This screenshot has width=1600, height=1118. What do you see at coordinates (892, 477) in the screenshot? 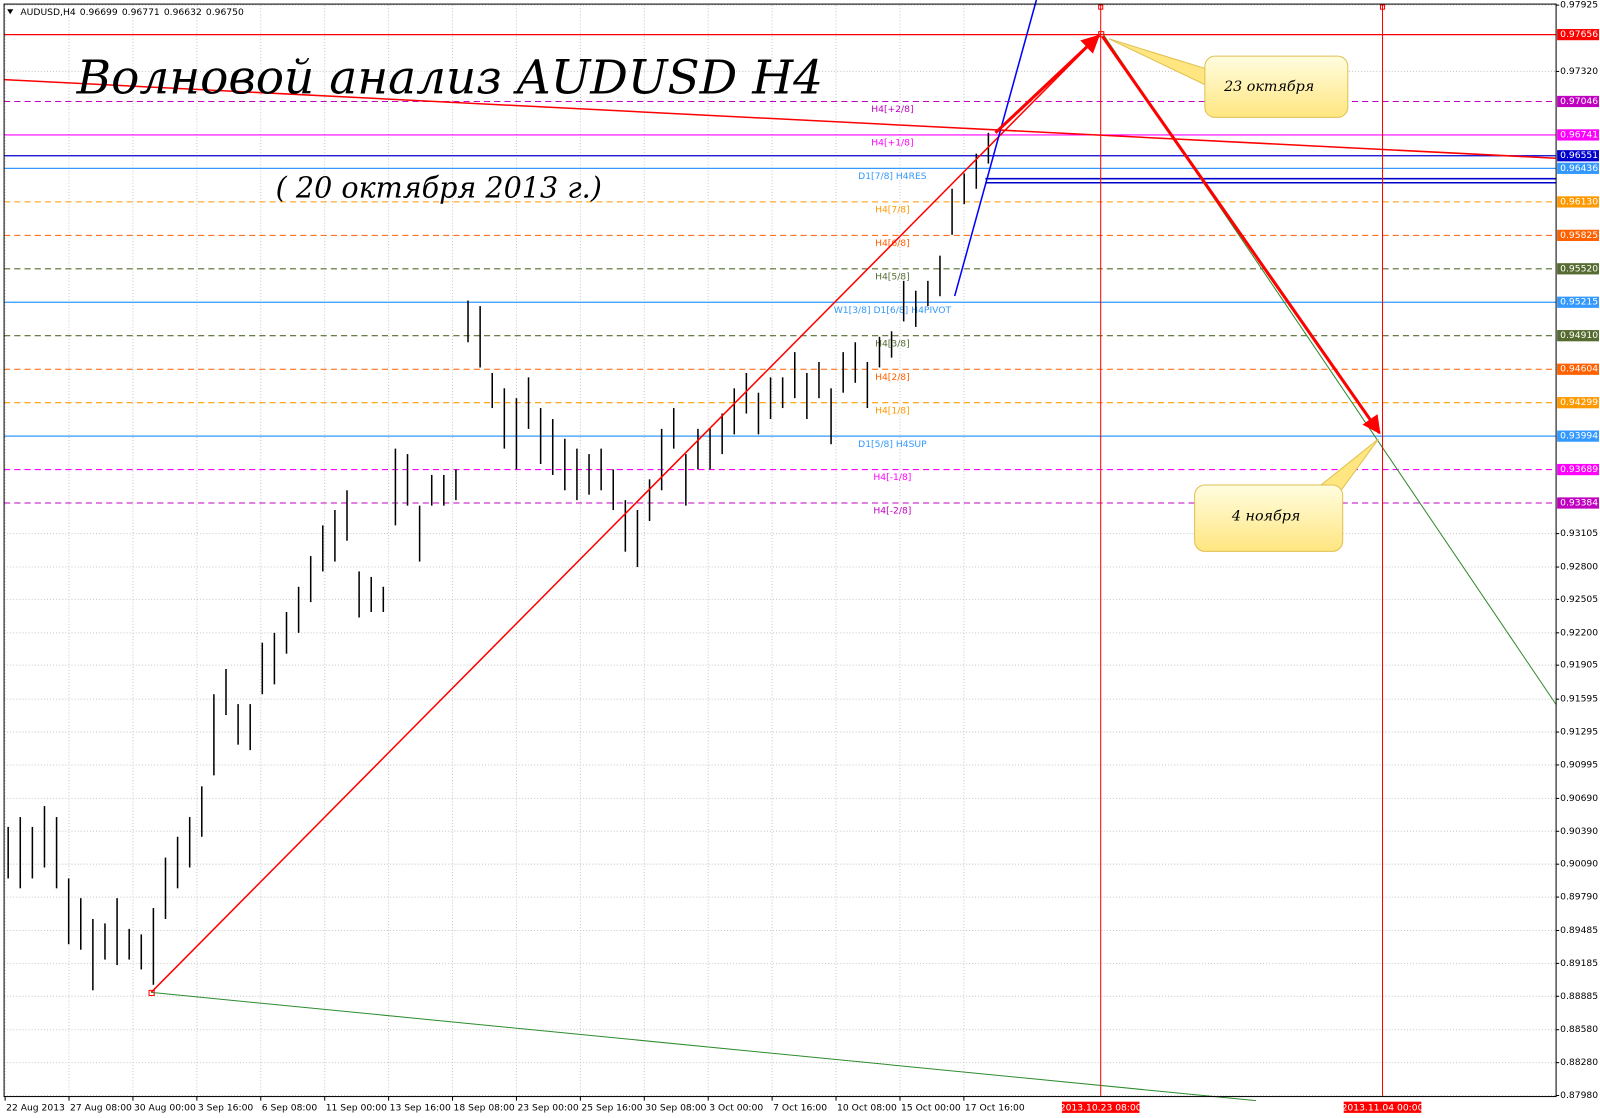
I see `level-label: H4[-1/8]` at bounding box center [892, 477].